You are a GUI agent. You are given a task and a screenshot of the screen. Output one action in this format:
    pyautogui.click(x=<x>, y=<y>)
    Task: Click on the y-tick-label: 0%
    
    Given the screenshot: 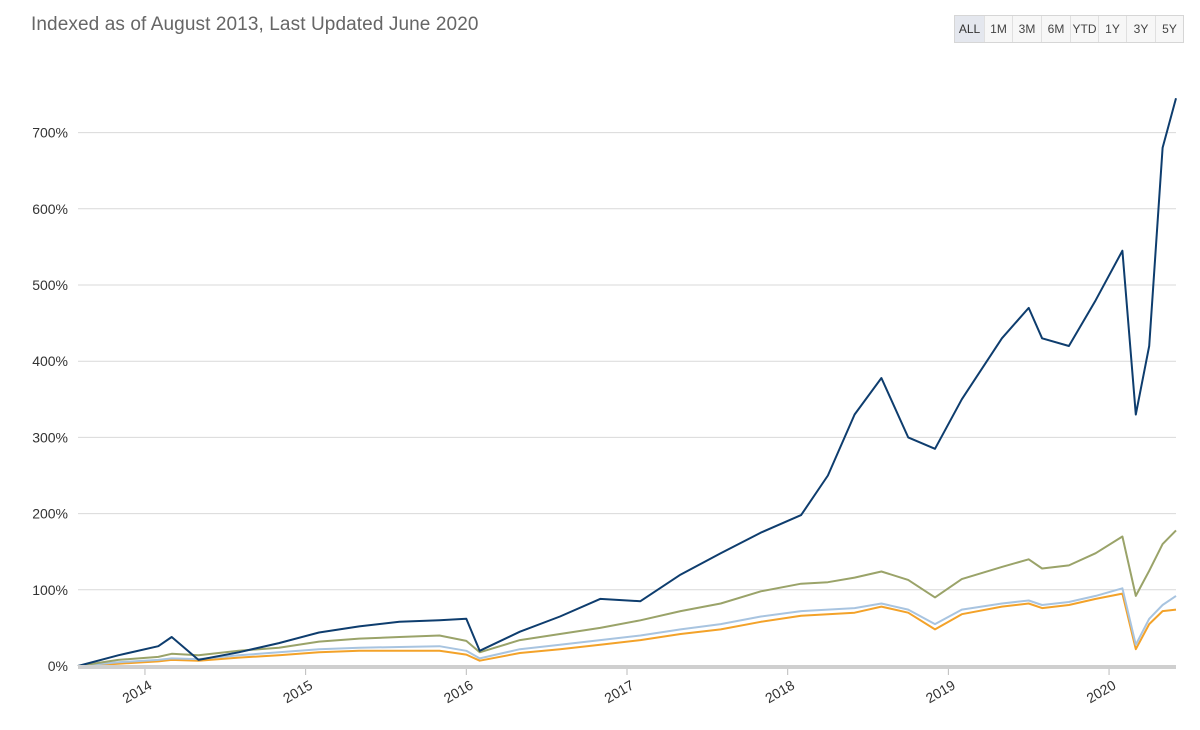 What is the action you would take?
    pyautogui.click(x=58, y=666)
    